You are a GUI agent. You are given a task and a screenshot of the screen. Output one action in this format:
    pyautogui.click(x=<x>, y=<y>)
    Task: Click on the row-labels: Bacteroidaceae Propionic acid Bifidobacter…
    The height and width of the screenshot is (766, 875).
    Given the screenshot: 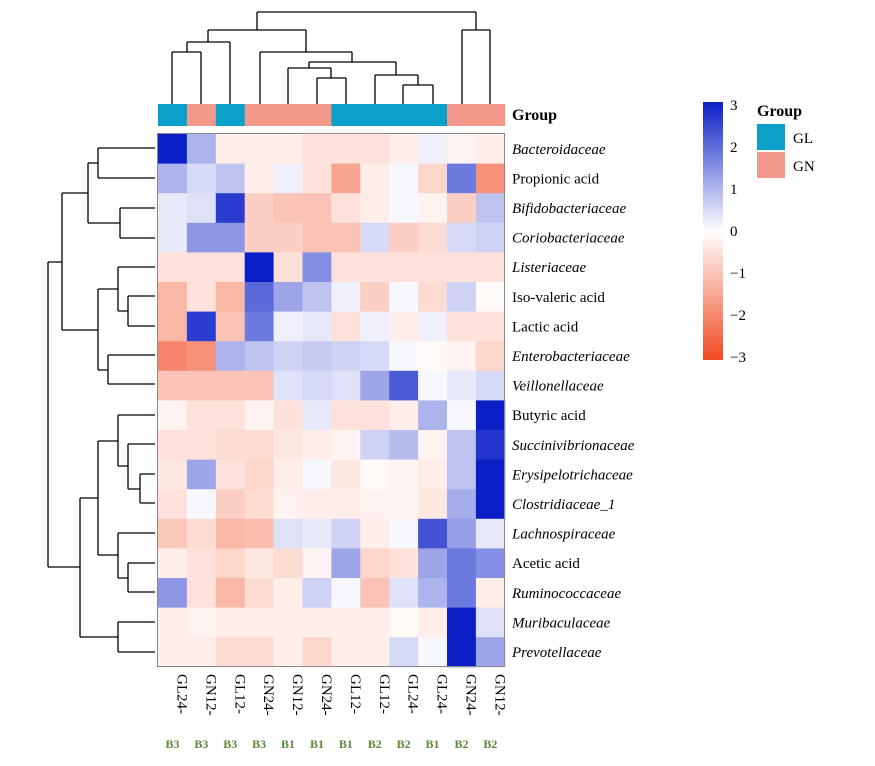 What is the action you would take?
    pyautogui.click(x=573, y=401)
    